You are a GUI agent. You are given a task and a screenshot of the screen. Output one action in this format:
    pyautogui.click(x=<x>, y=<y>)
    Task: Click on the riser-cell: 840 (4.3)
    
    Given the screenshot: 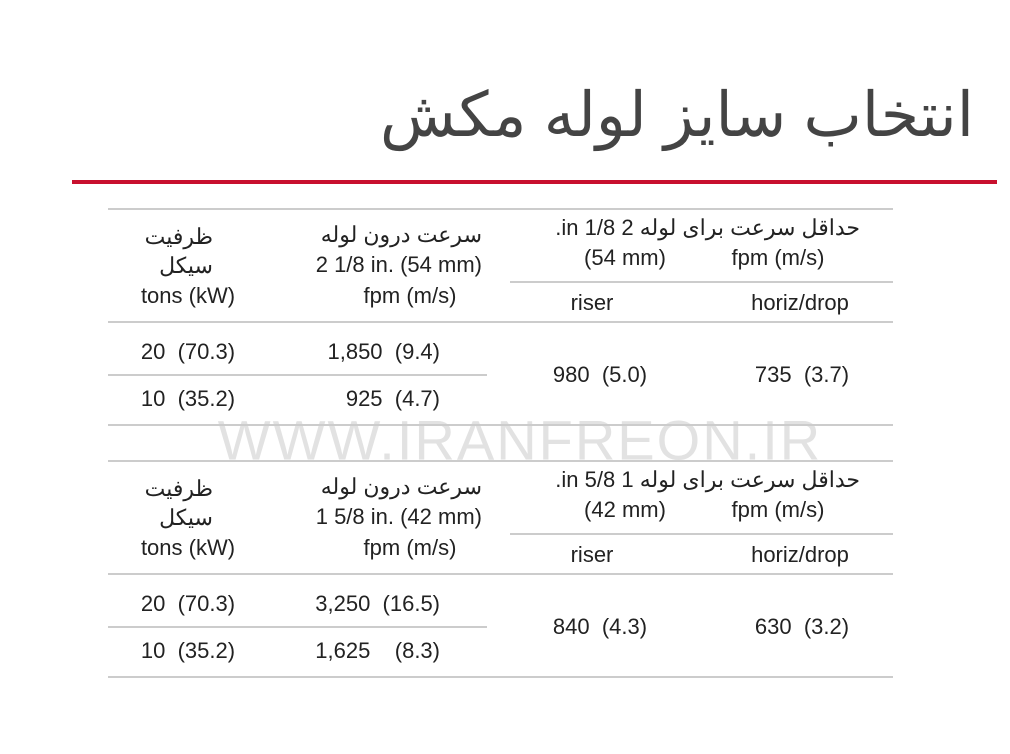 What is the action you would take?
    pyautogui.click(x=600, y=626)
    